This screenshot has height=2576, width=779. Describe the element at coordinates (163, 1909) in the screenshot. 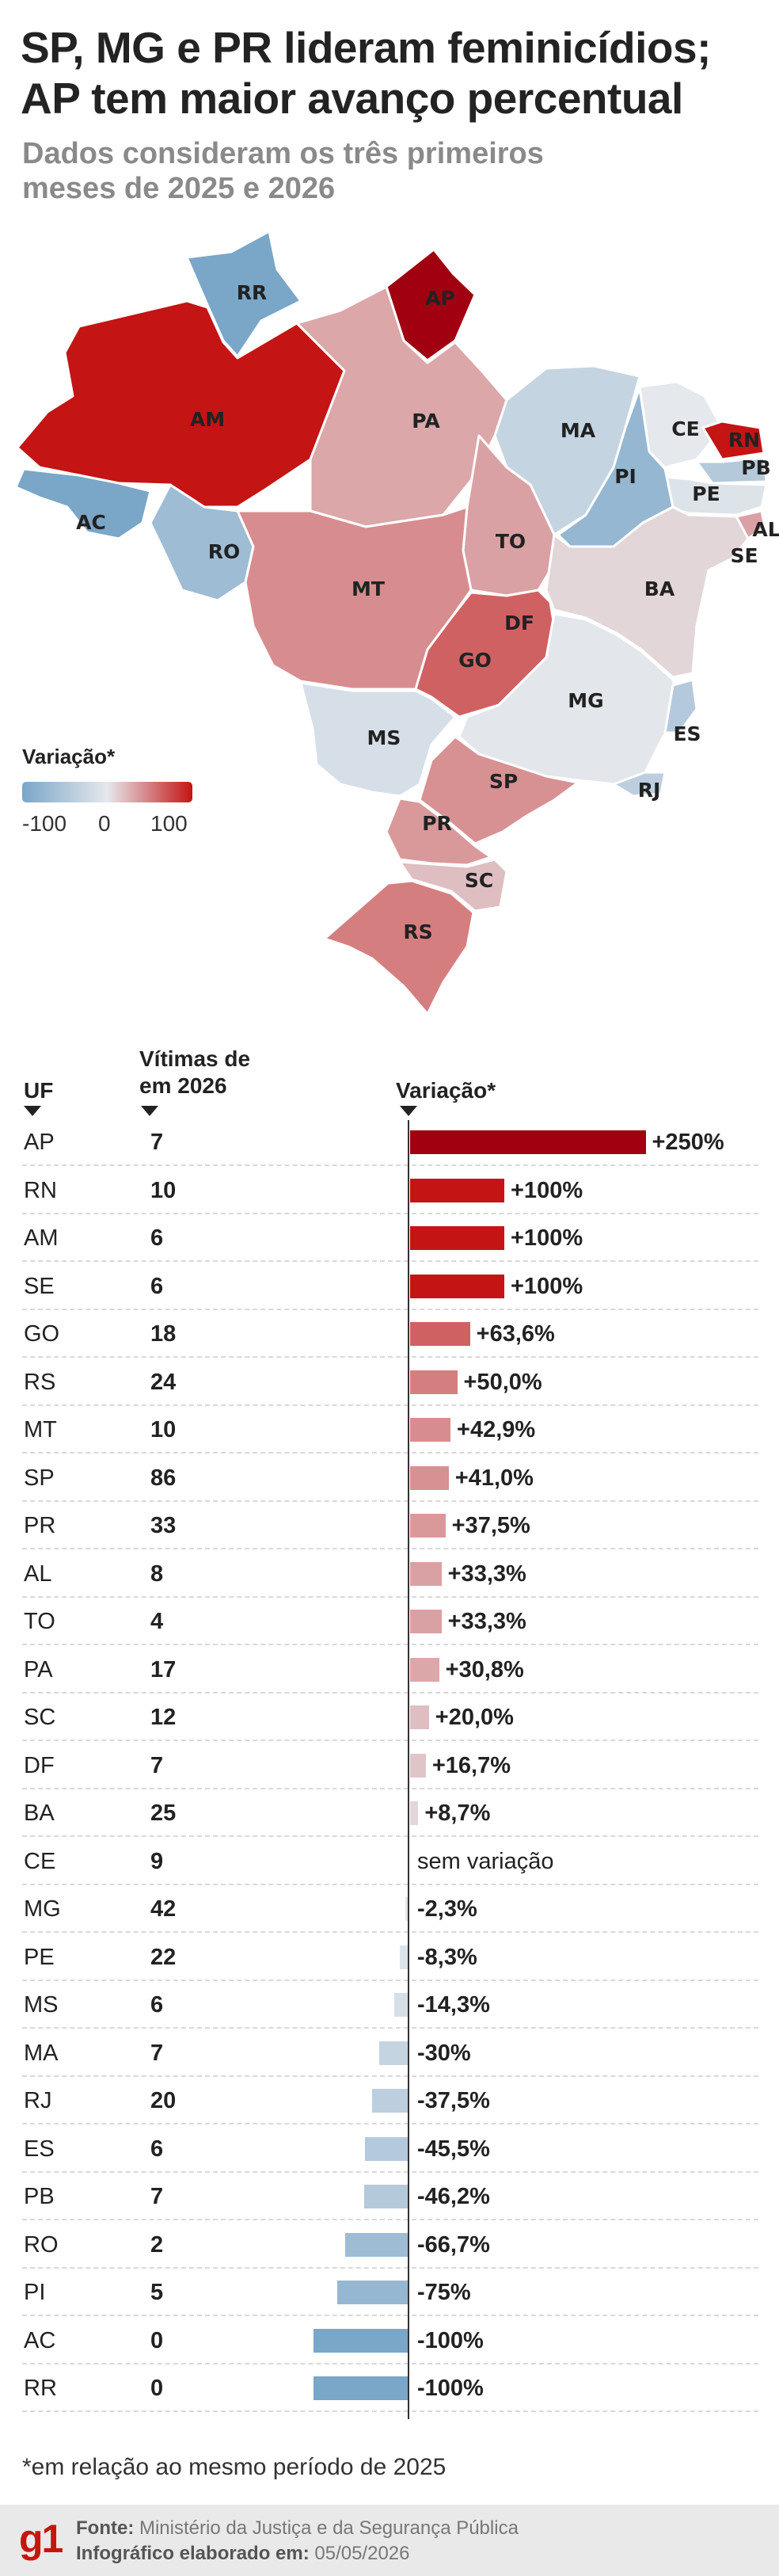

I see `row-victims: 42` at that location.